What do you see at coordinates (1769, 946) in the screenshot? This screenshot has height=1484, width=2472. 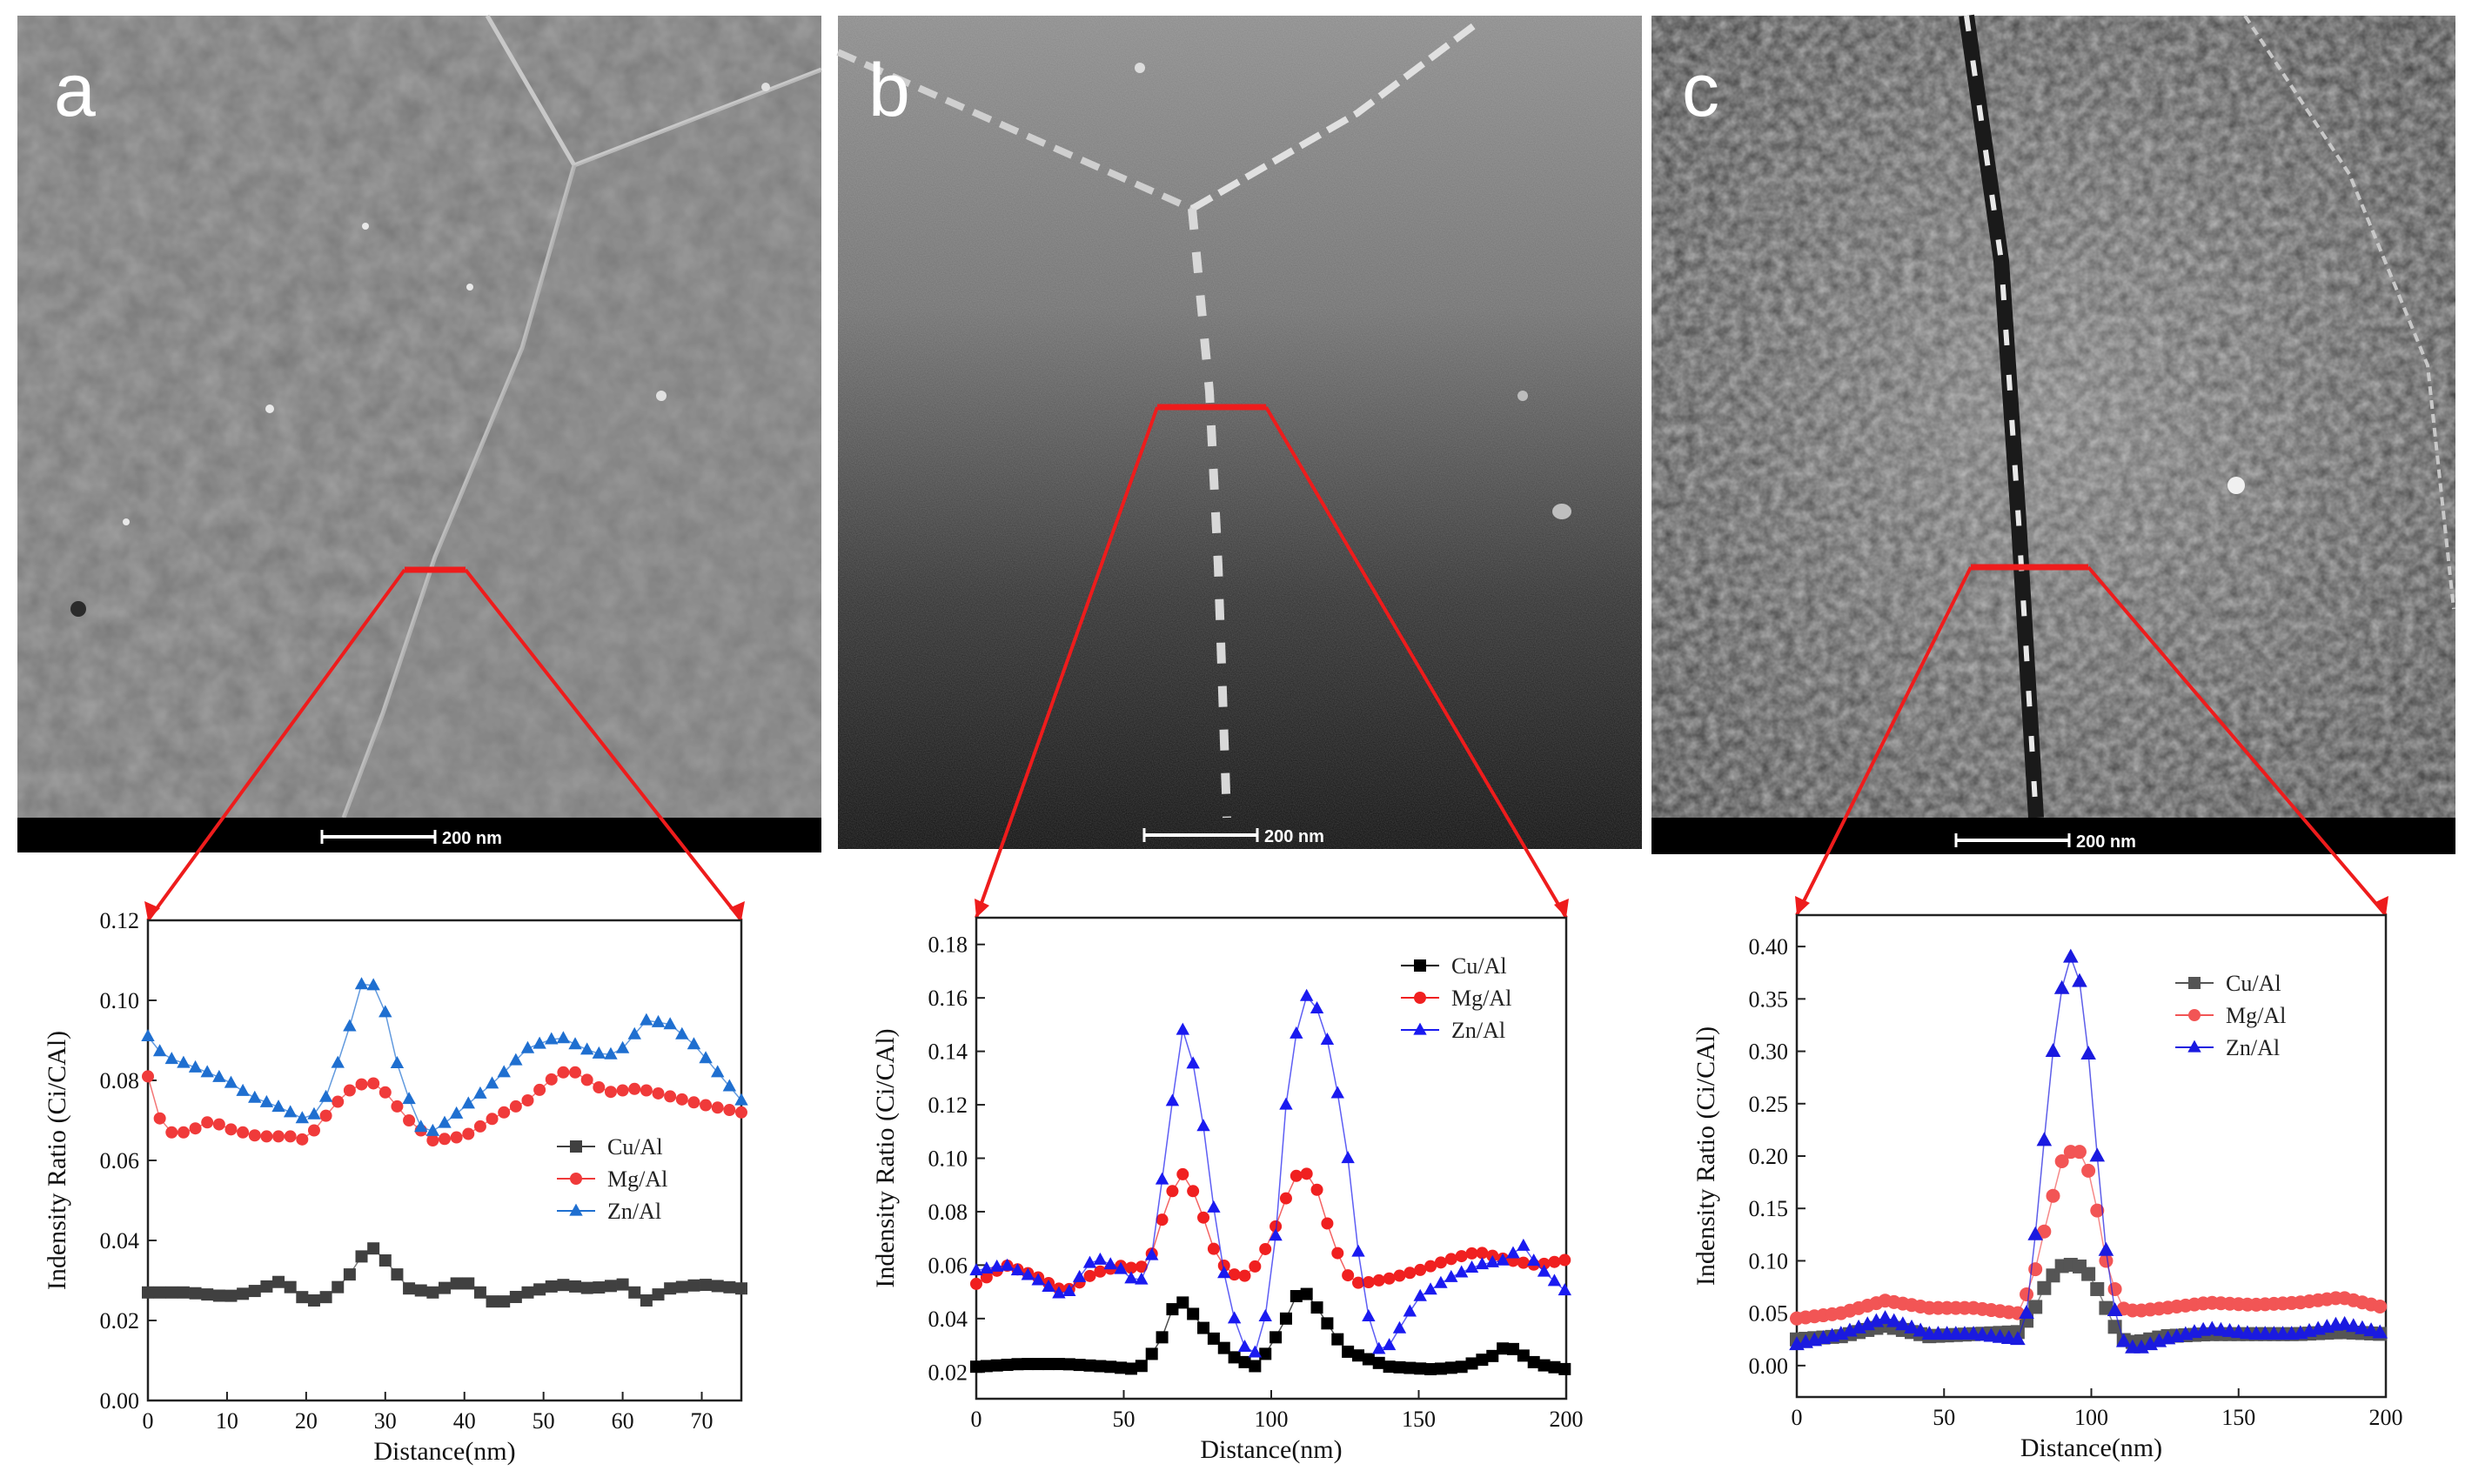 I see `y-tick-label: 0.40` at bounding box center [1769, 946].